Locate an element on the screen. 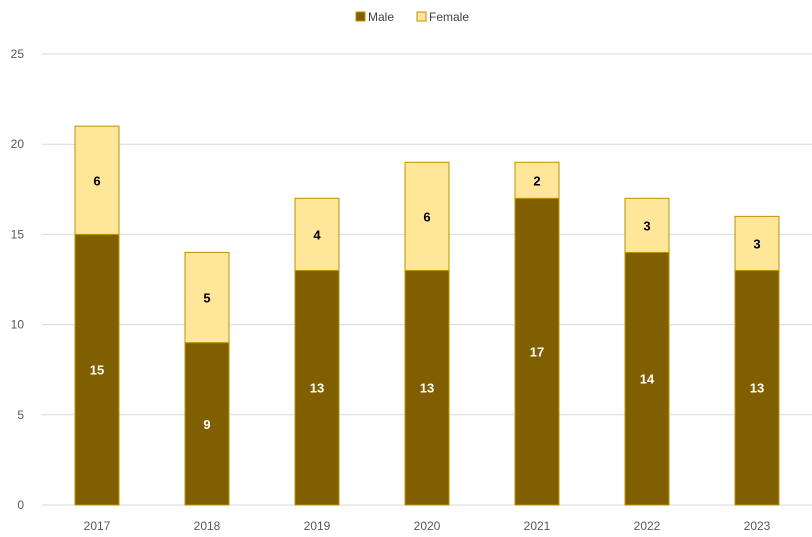 Image resolution: width=812 pixels, height=537 pixels. bar-male-2019 is located at coordinates (317, 387).